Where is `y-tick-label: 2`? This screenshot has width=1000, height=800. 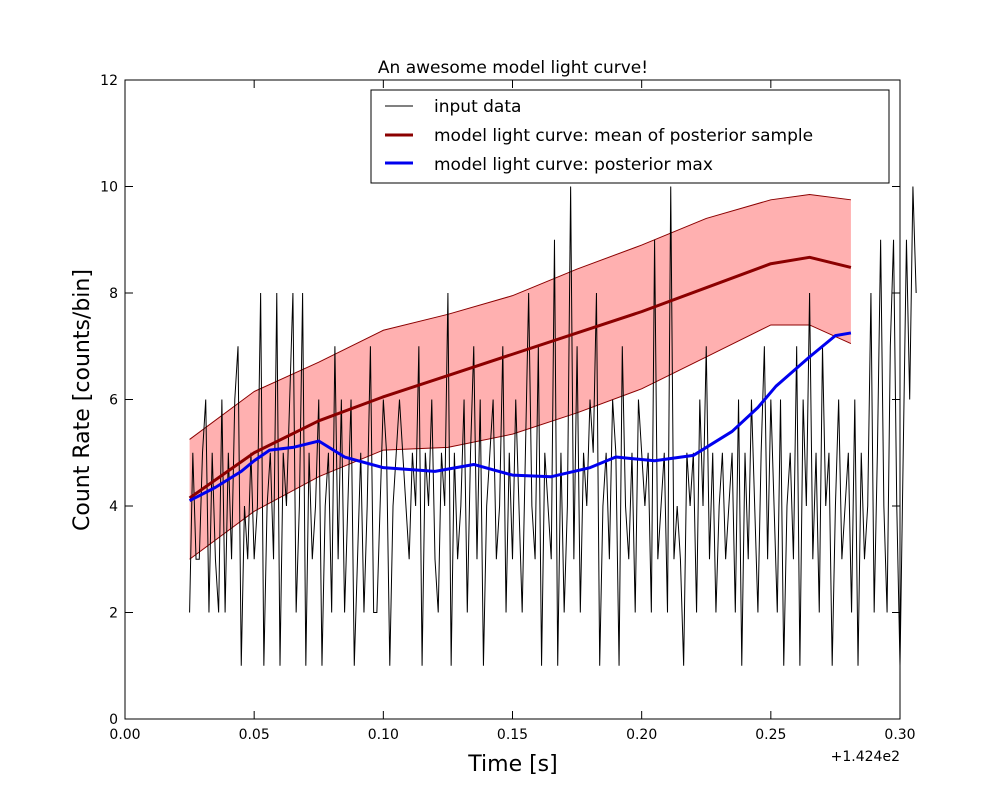
y-tick-label: 2 is located at coordinates (113, 614).